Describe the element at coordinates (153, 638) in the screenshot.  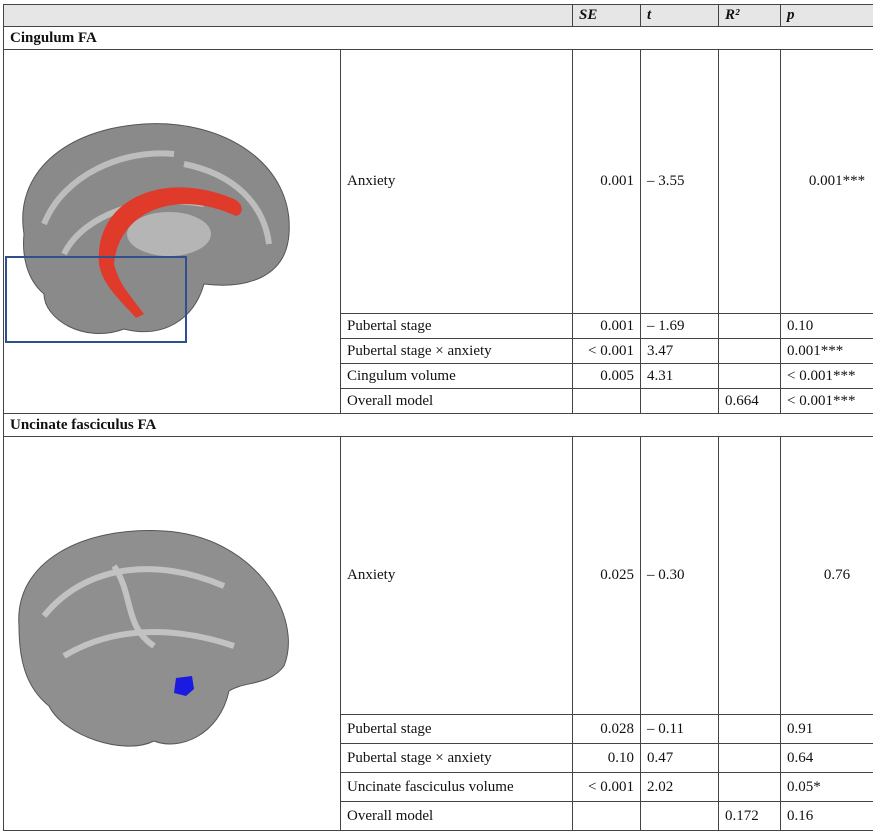
I see `uncinate-brain-image` at that location.